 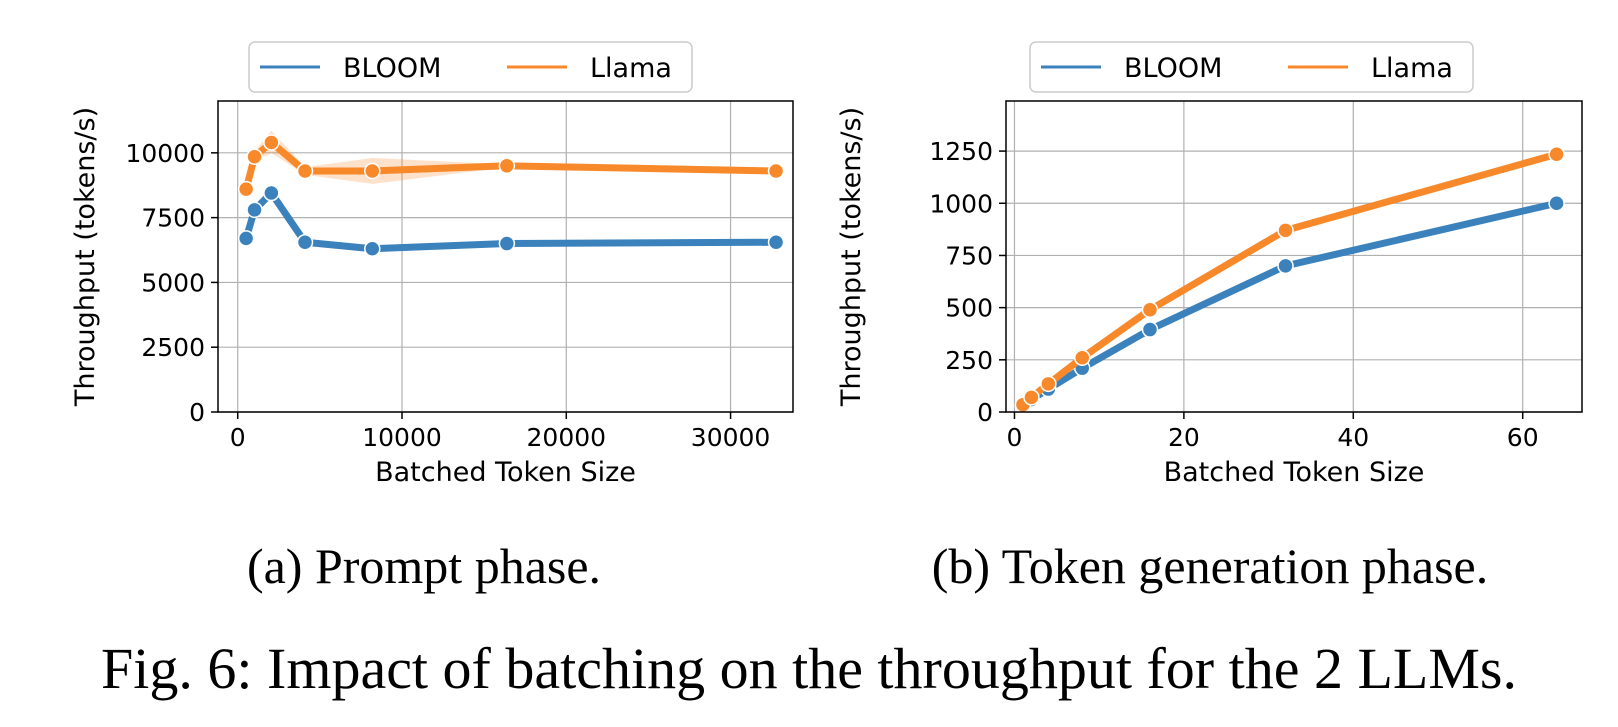 What do you see at coordinates (1210, 566) in the screenshot?
I see `subcaption-b: (b) Token generation phase.` at bounding box center [1210, 566].